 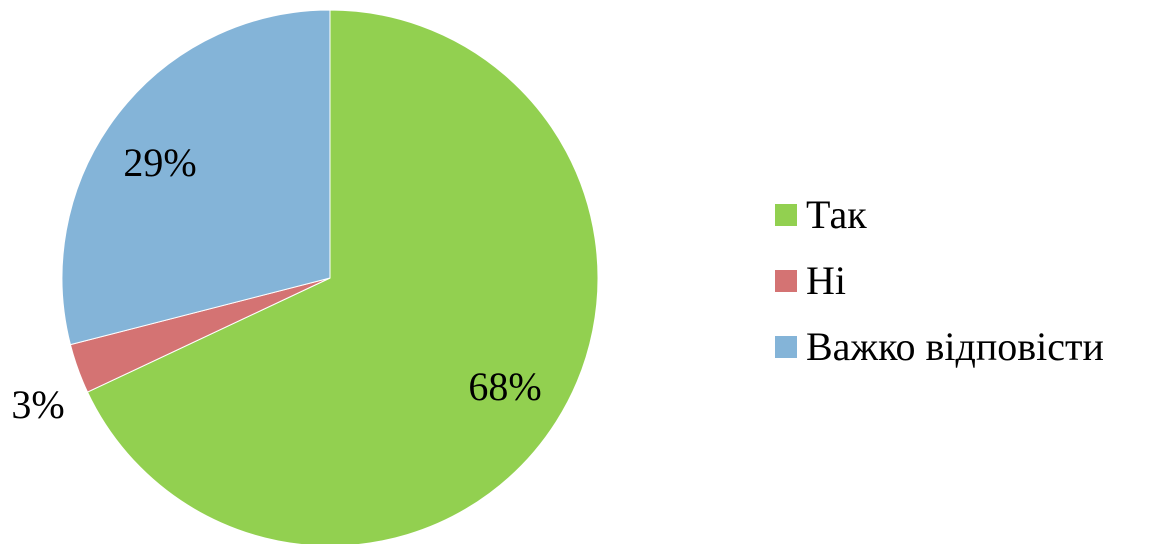 What do you see at coordinates (504, 386) in the screenshot?
I see `data-label-1: 68%` at bounding box center [504, 386].